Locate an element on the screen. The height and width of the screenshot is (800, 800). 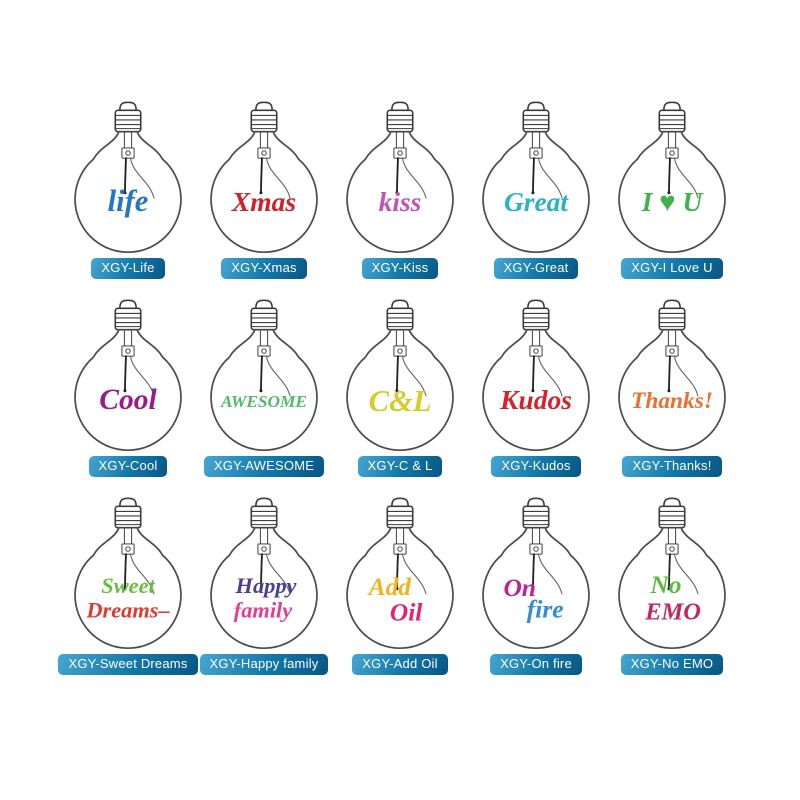
product-code: XGY-Xmas is located at coordinates (264, 267).